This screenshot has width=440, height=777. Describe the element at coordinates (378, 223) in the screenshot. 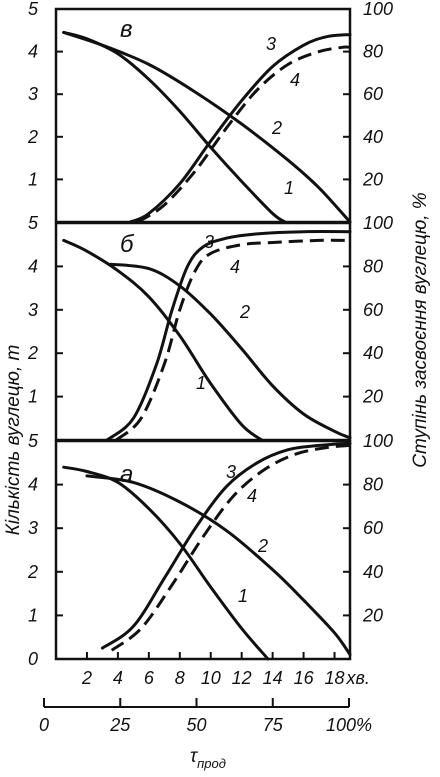

I see `right-tick-label-b-100: 100` at that location.